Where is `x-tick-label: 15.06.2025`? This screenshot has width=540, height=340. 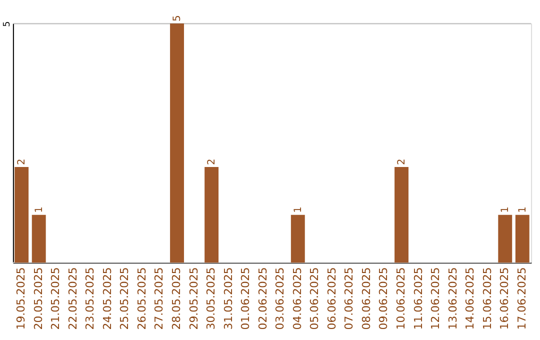 x-tick-label: 15.06.2025 is located at coordinates (487, 298).